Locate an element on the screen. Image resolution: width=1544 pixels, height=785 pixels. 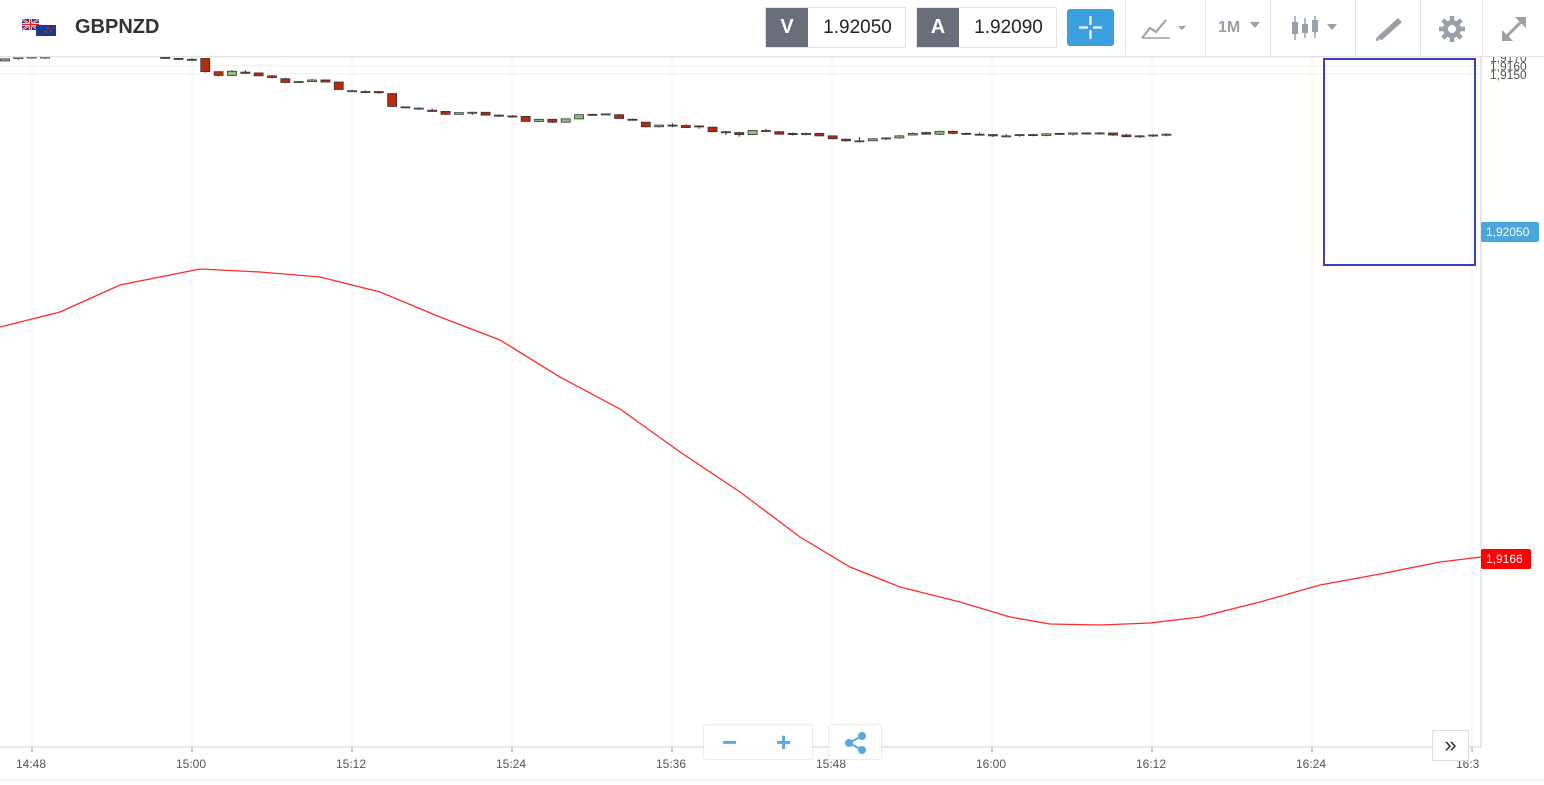
bid-price-box: V 1.92050 is located at coordinates (835, 27).